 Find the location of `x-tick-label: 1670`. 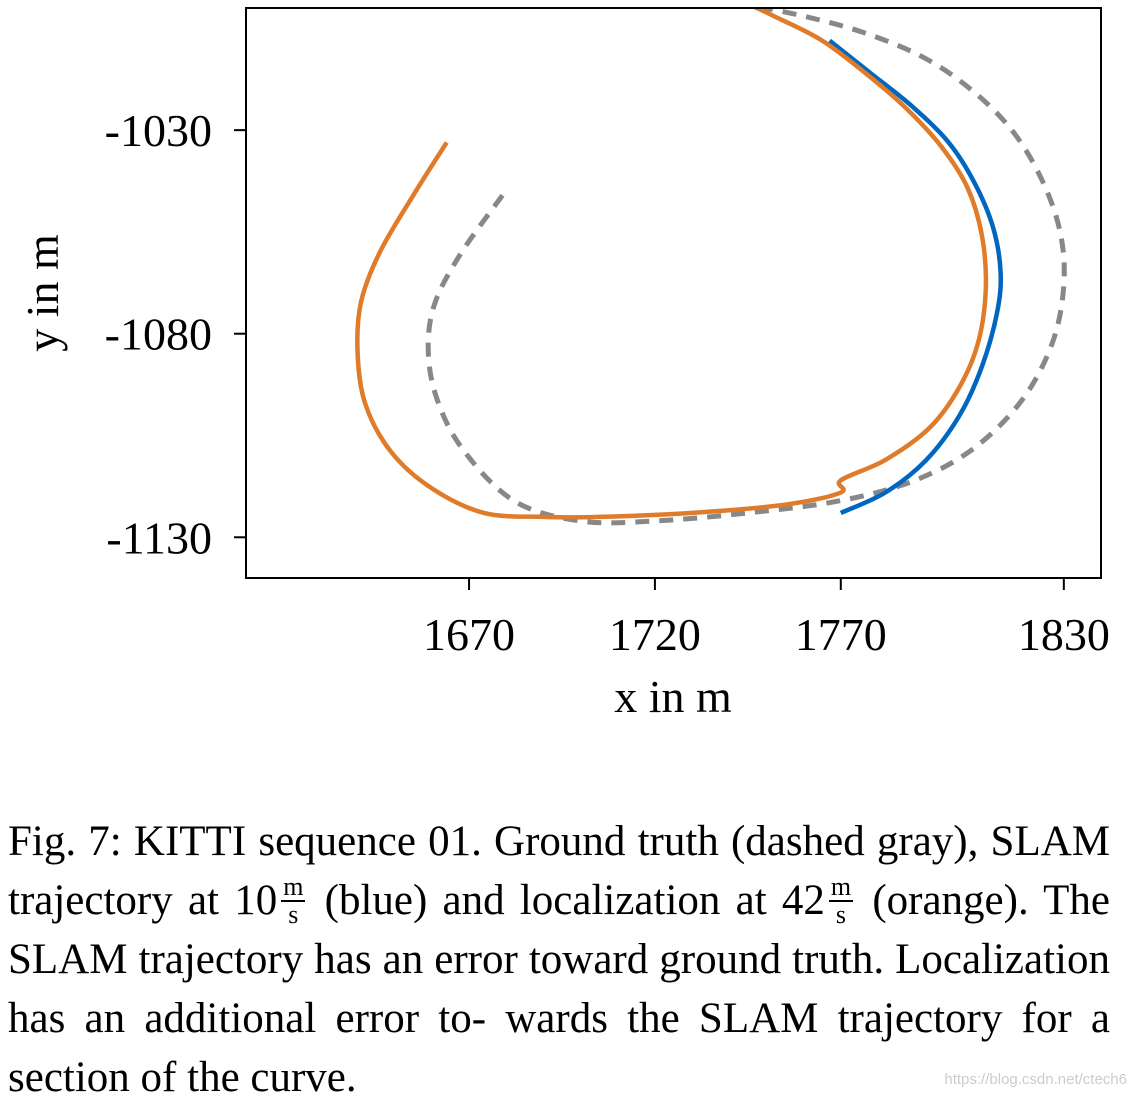

x-tick-label: 1670 is located at coordinates (469, 634).